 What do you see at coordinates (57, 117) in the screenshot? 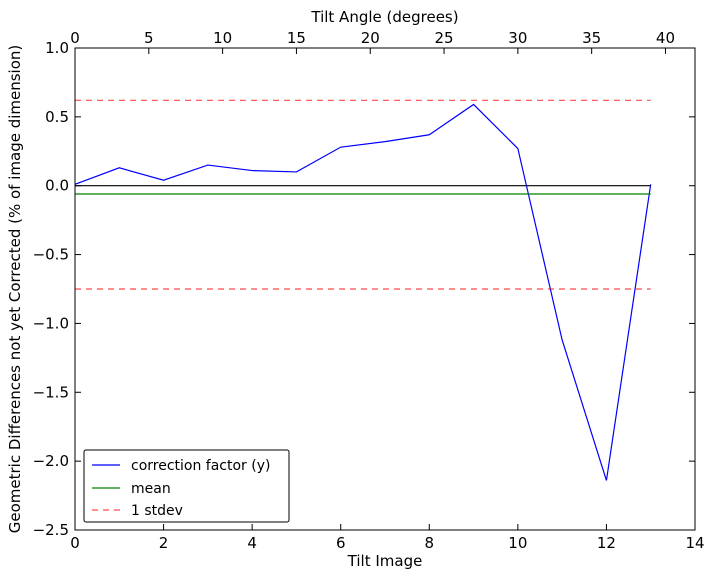
I see `y-tick-label: 0.5` at bounding box center [57, 117].